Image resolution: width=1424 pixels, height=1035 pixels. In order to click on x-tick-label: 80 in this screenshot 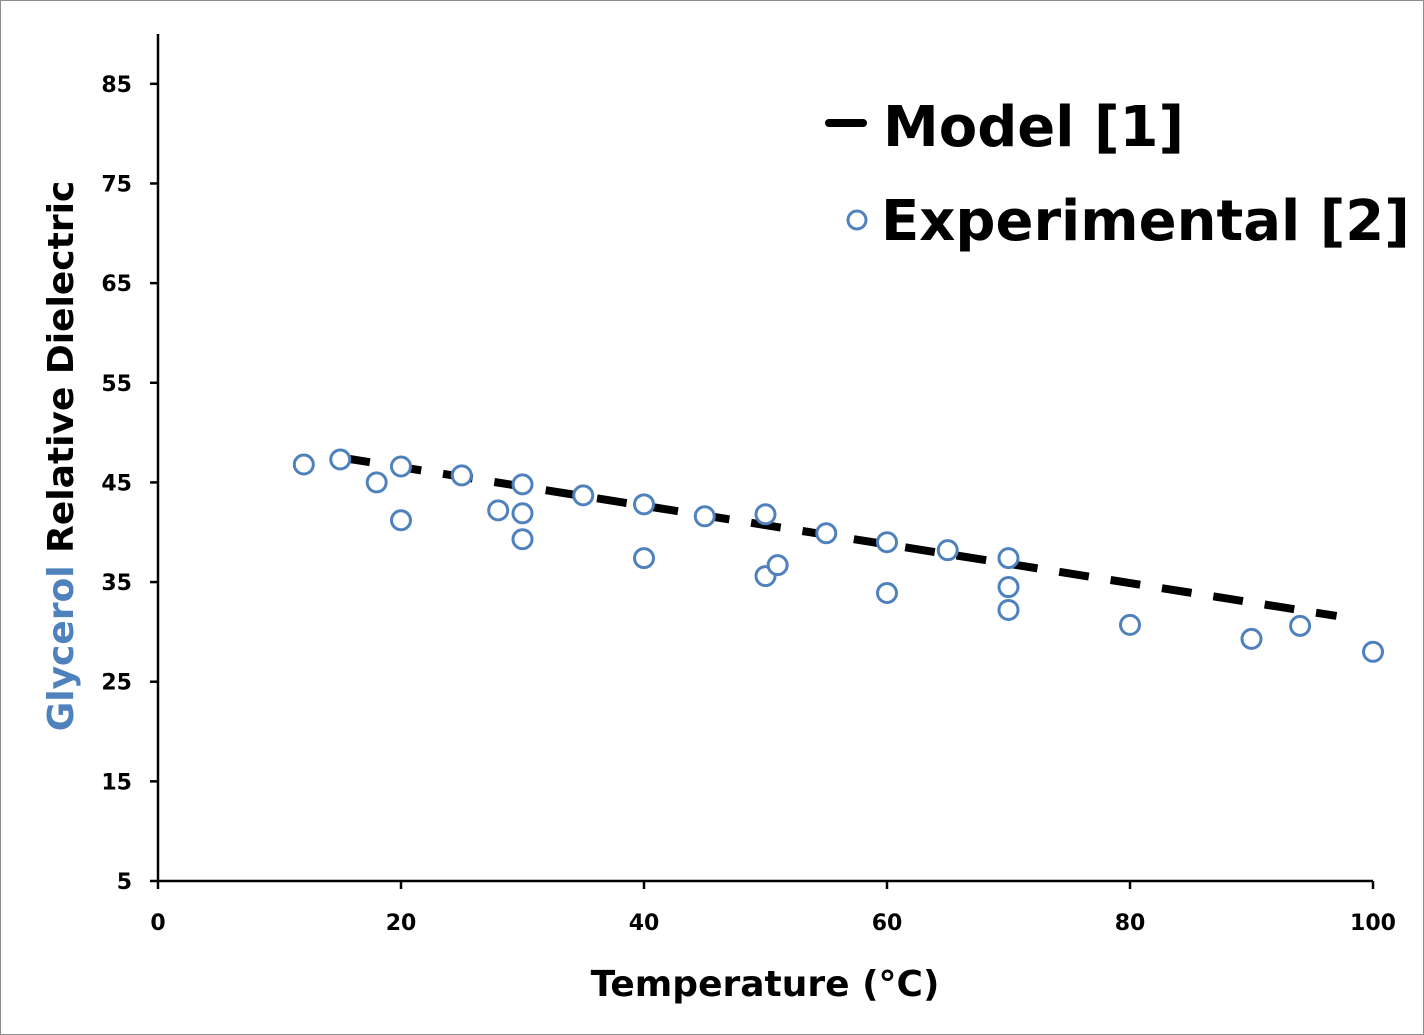, I will do `click(1130, 923)`.